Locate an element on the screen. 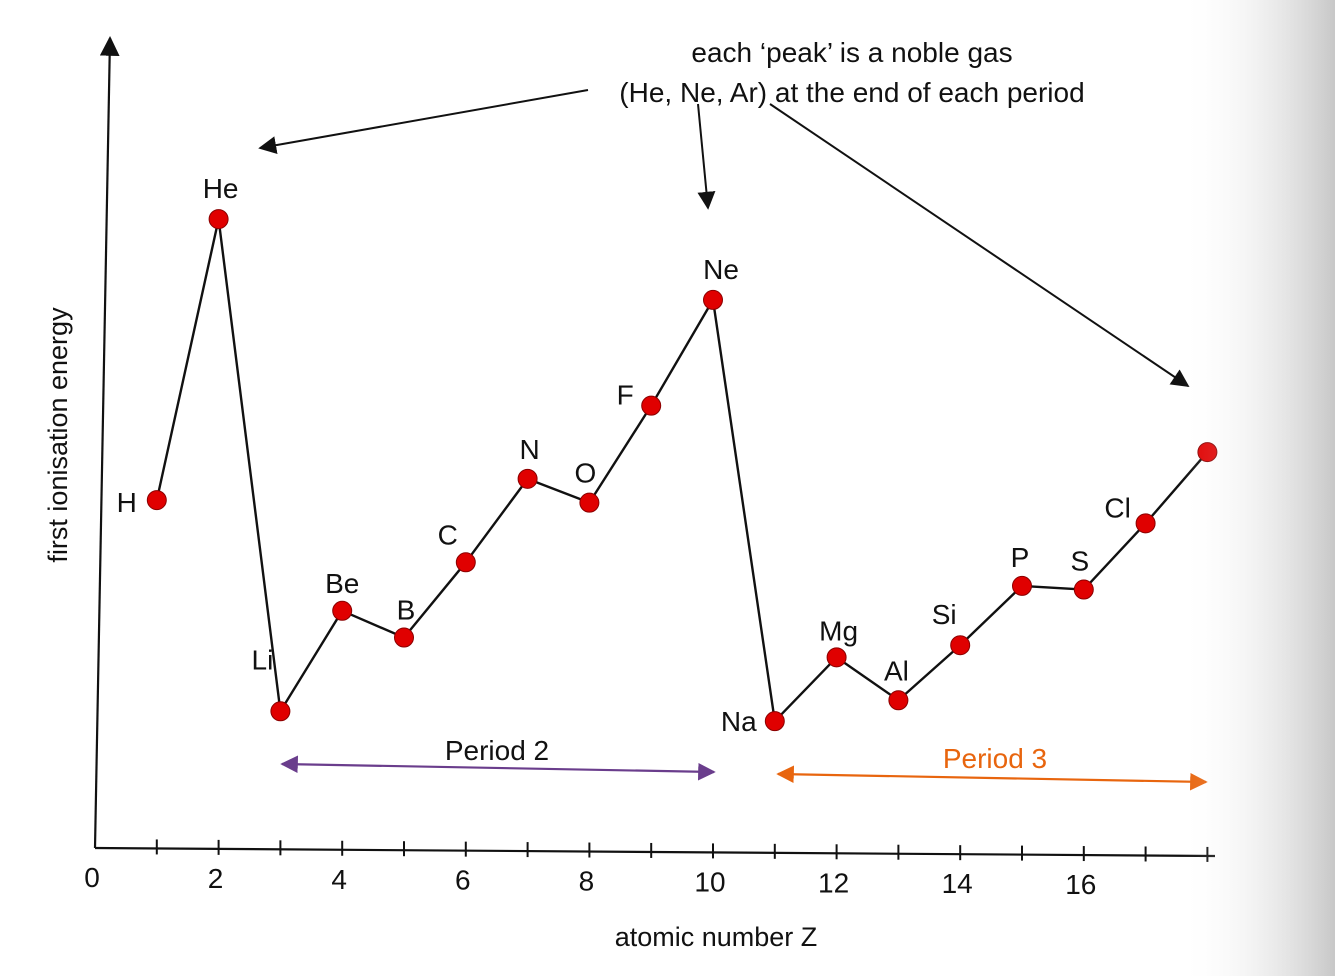 The image size is (1335, 976). x-axis-ticks is located at coordinates (682, 850).